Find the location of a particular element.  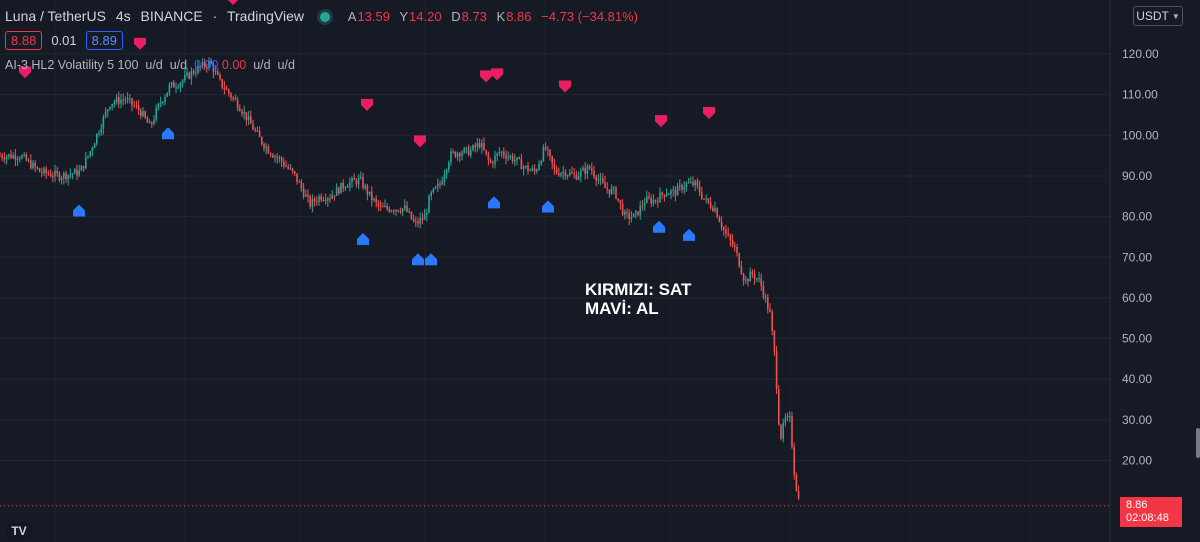

currency-selector: USDT ▼ is located at coordinates (1158, 16).